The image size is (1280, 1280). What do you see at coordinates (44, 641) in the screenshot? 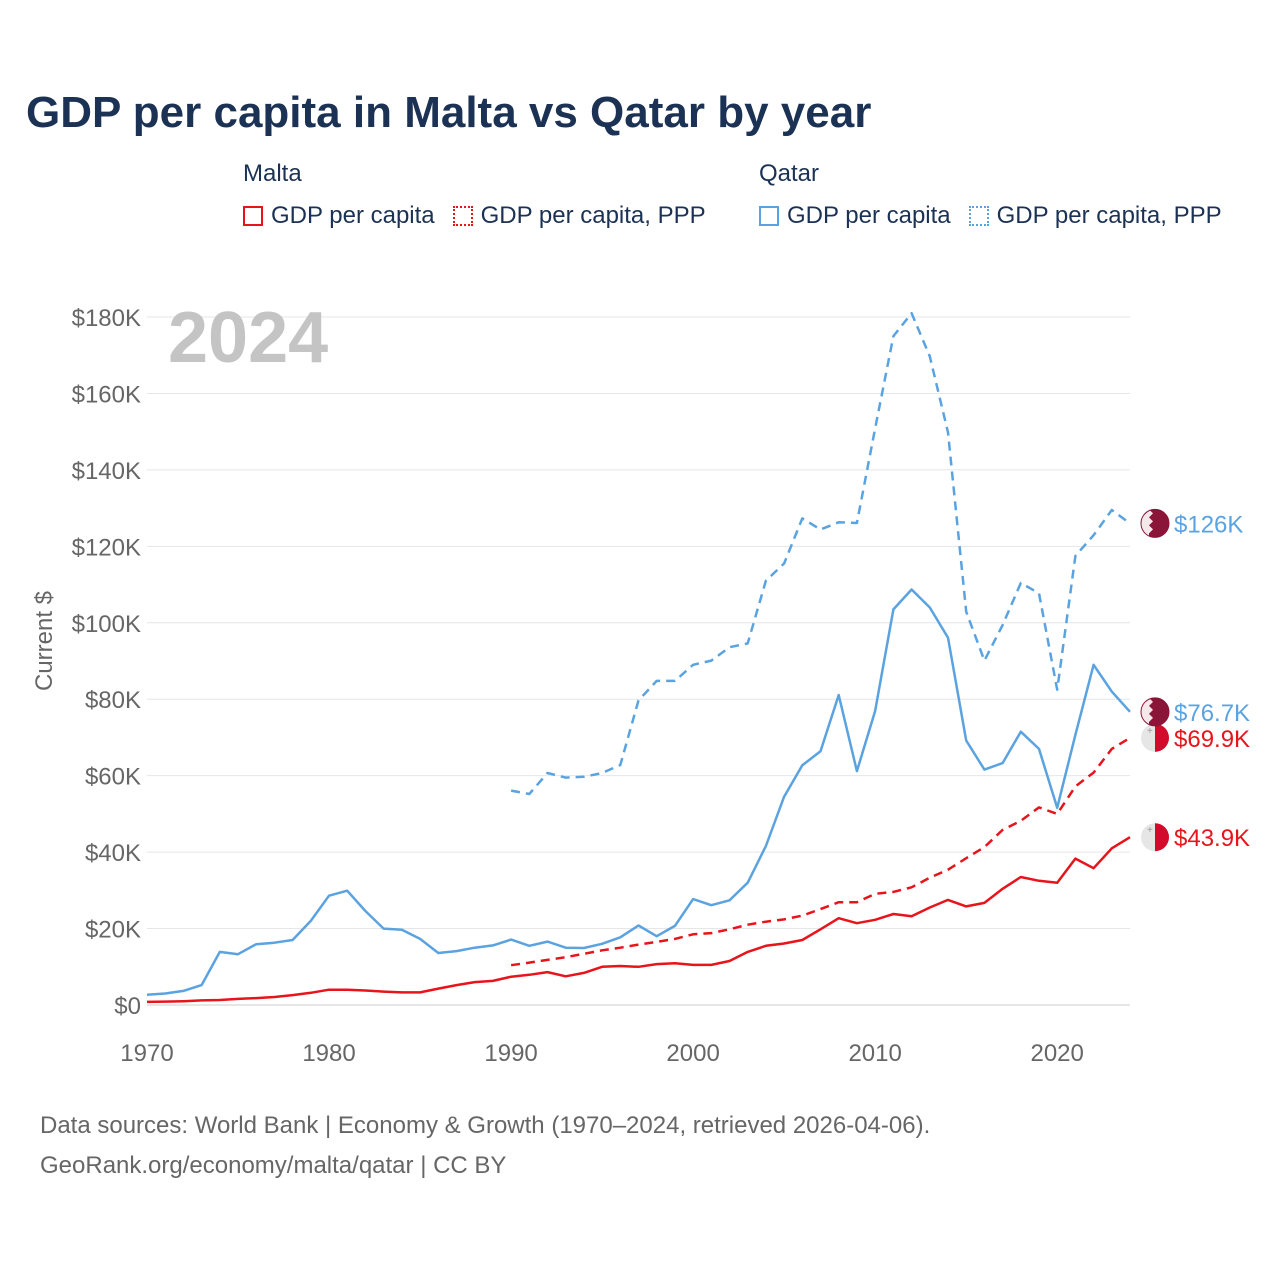
I see `y-axis-label: Current $` at bounding box center [44, 641].